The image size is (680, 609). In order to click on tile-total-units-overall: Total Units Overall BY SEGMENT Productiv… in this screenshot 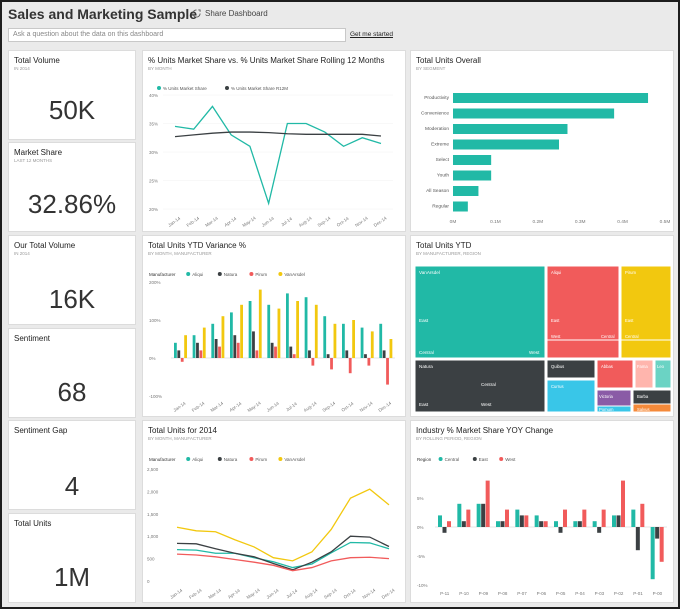, I will do `click(542, 141)`.